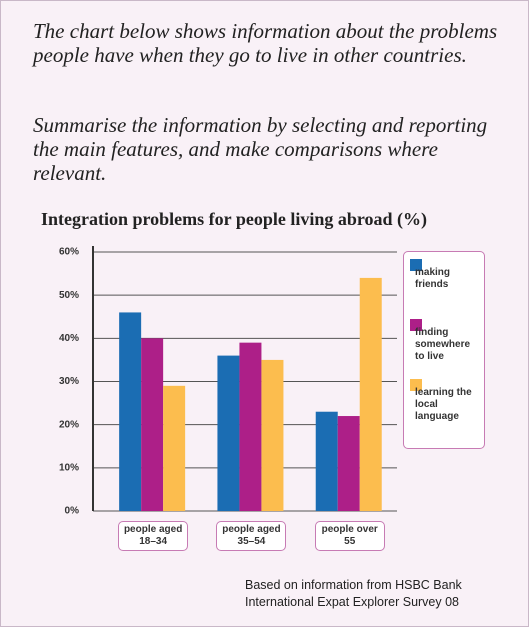 The height and width of the screenshot is (627, 529). What do you see at coordinates (443, 404) in the screenshot?
I see `legend-label: learning the local language` at bounding box center [443, 404].